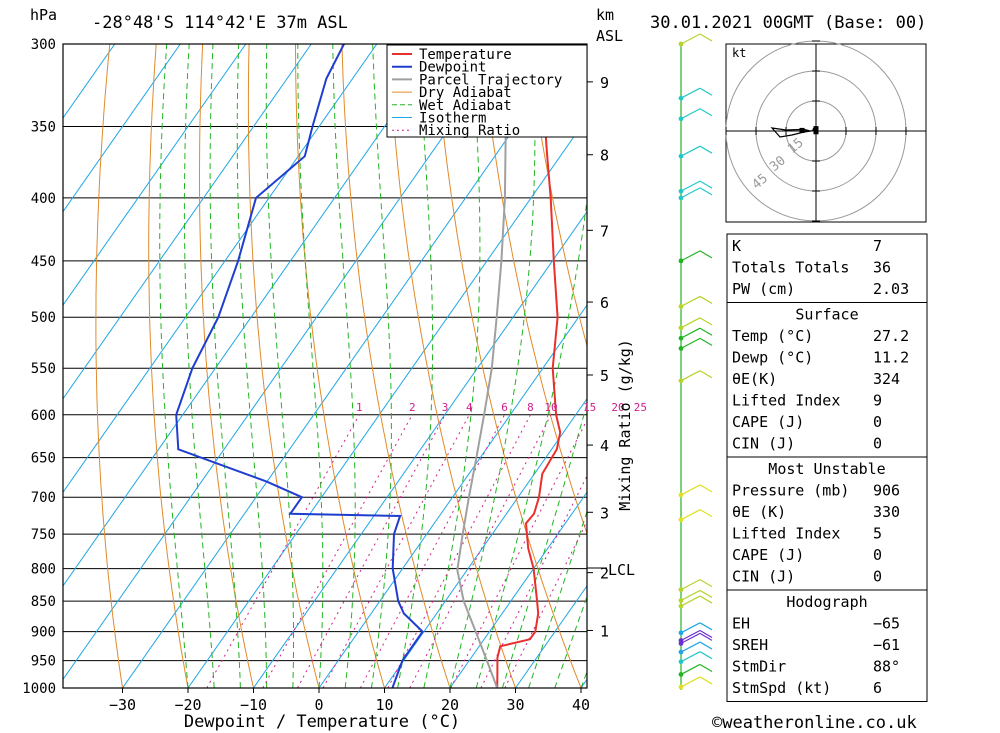 This screenshot has width=1000, height=733. I want to click on legend-label: Dewpoint, so click(452, 68).